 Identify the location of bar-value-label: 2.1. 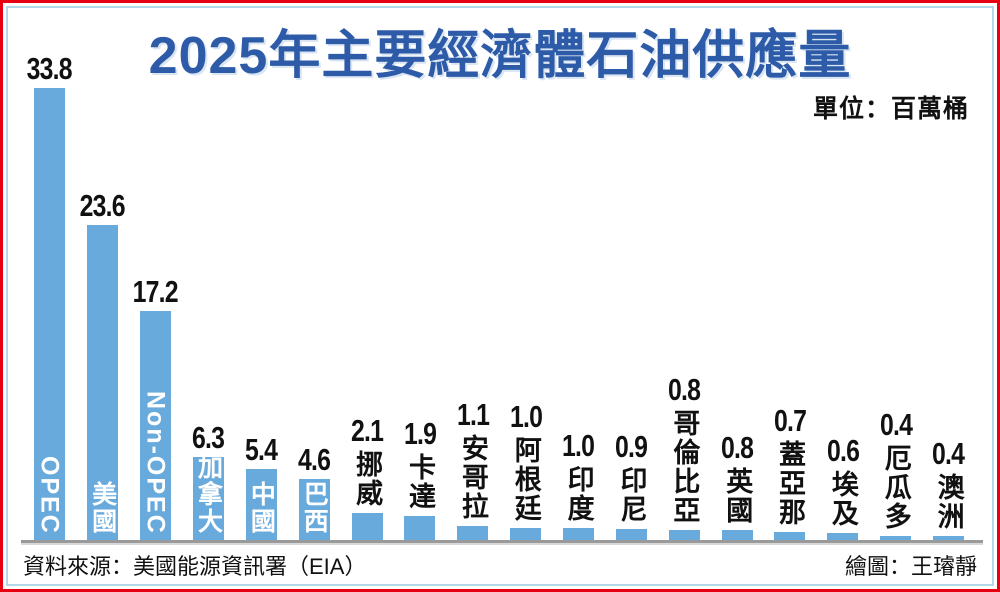
(367, 430).